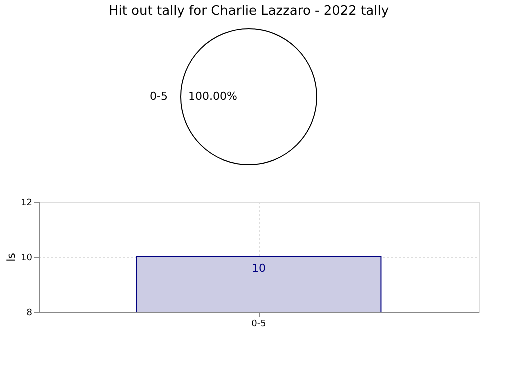  Describe the element at coordinates (29, 313) in the screenshot. I see `y-tick-label: 8` at that location.